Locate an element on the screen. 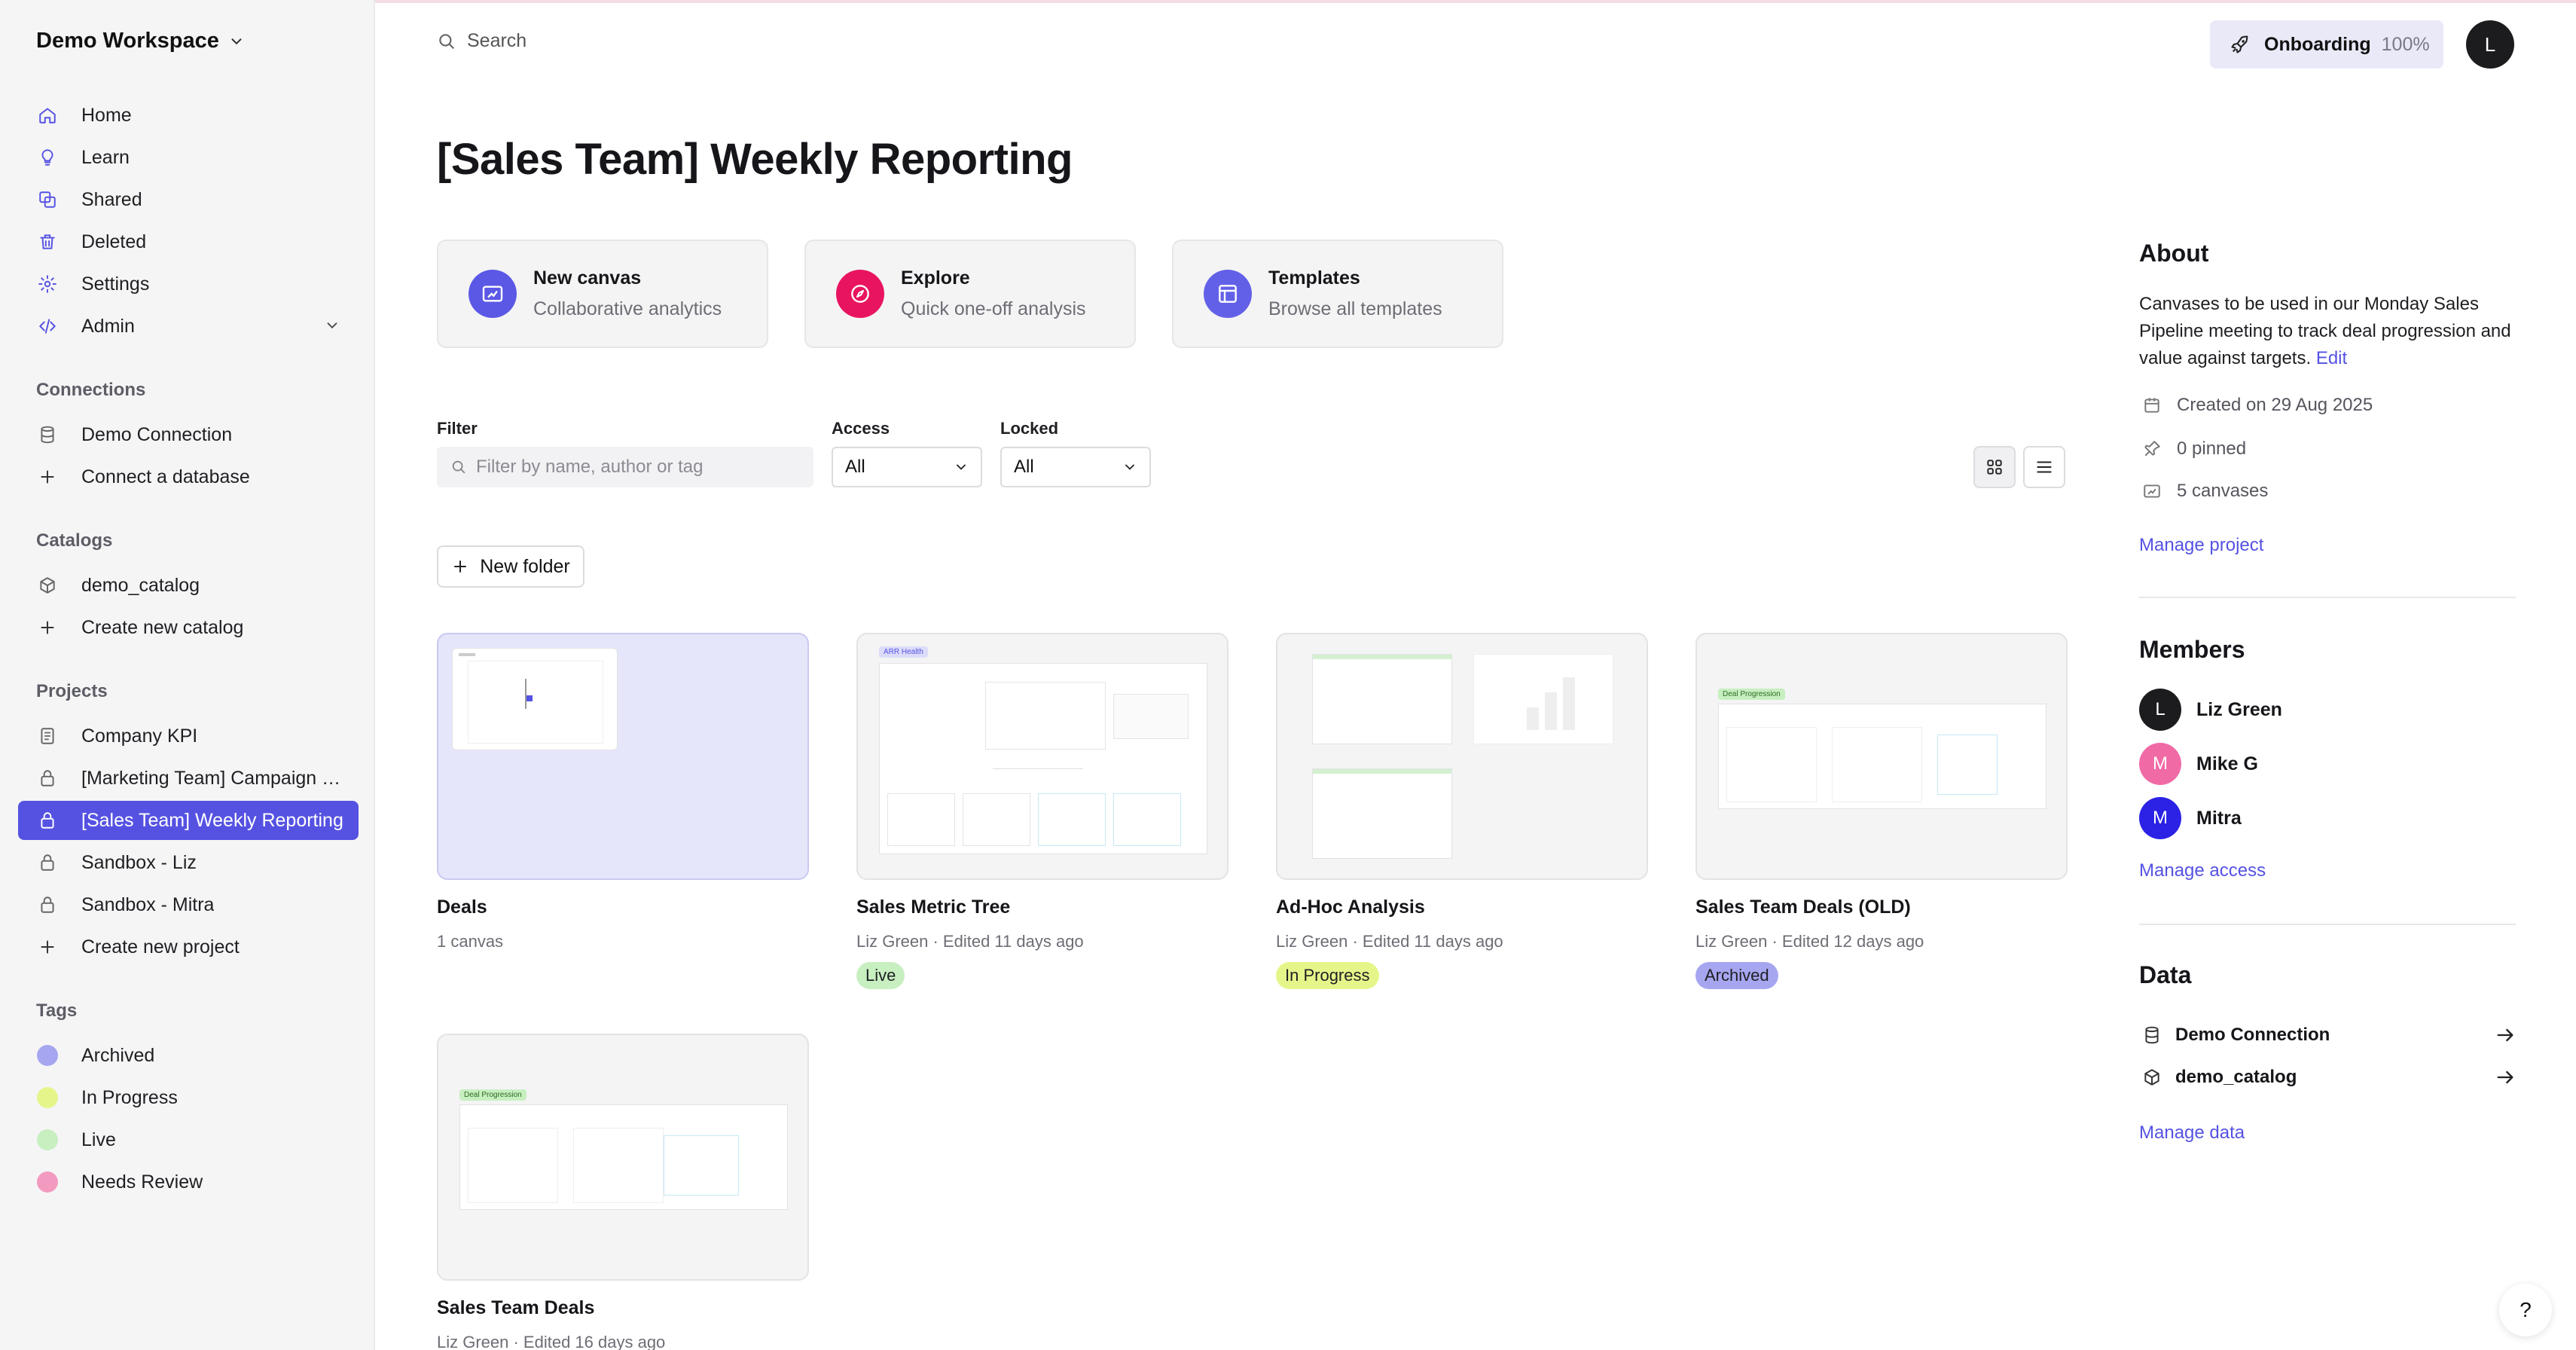 This screenshot has height=1350, width=2576. divider is located at coordinates (2327, 597).